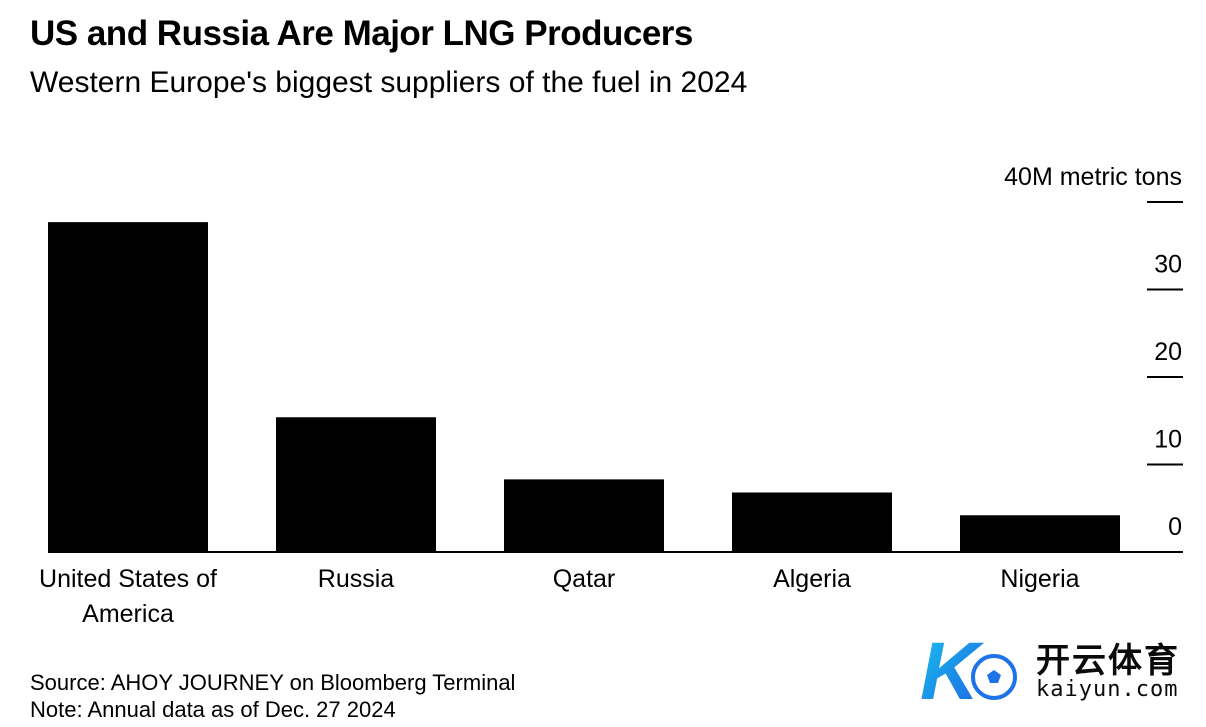 This screenshot has height=727, width=1206. What do you see at coordinates (968, 671) in the screenshot?
I see `kaiyun-logo-mark: K` at bounding box center [968, 671].